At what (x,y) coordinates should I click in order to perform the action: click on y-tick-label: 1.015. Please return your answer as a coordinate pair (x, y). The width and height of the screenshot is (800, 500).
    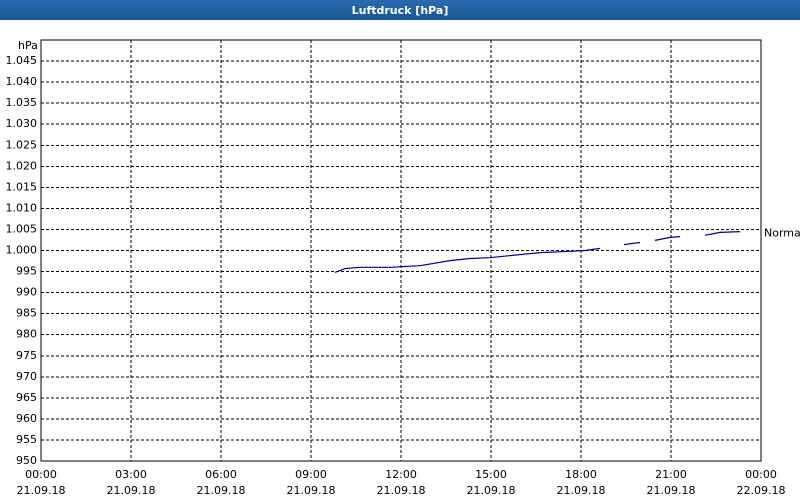
    Looking at the image, I should click on (22, 186).